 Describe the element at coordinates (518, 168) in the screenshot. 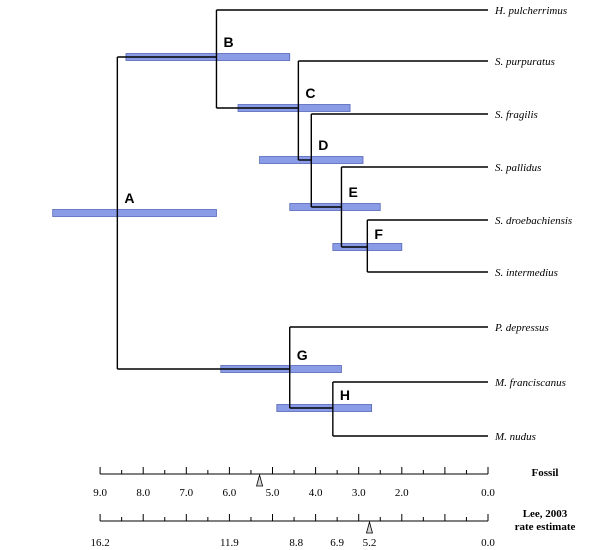

I see `taxon-label: S. pallidus` at that location.